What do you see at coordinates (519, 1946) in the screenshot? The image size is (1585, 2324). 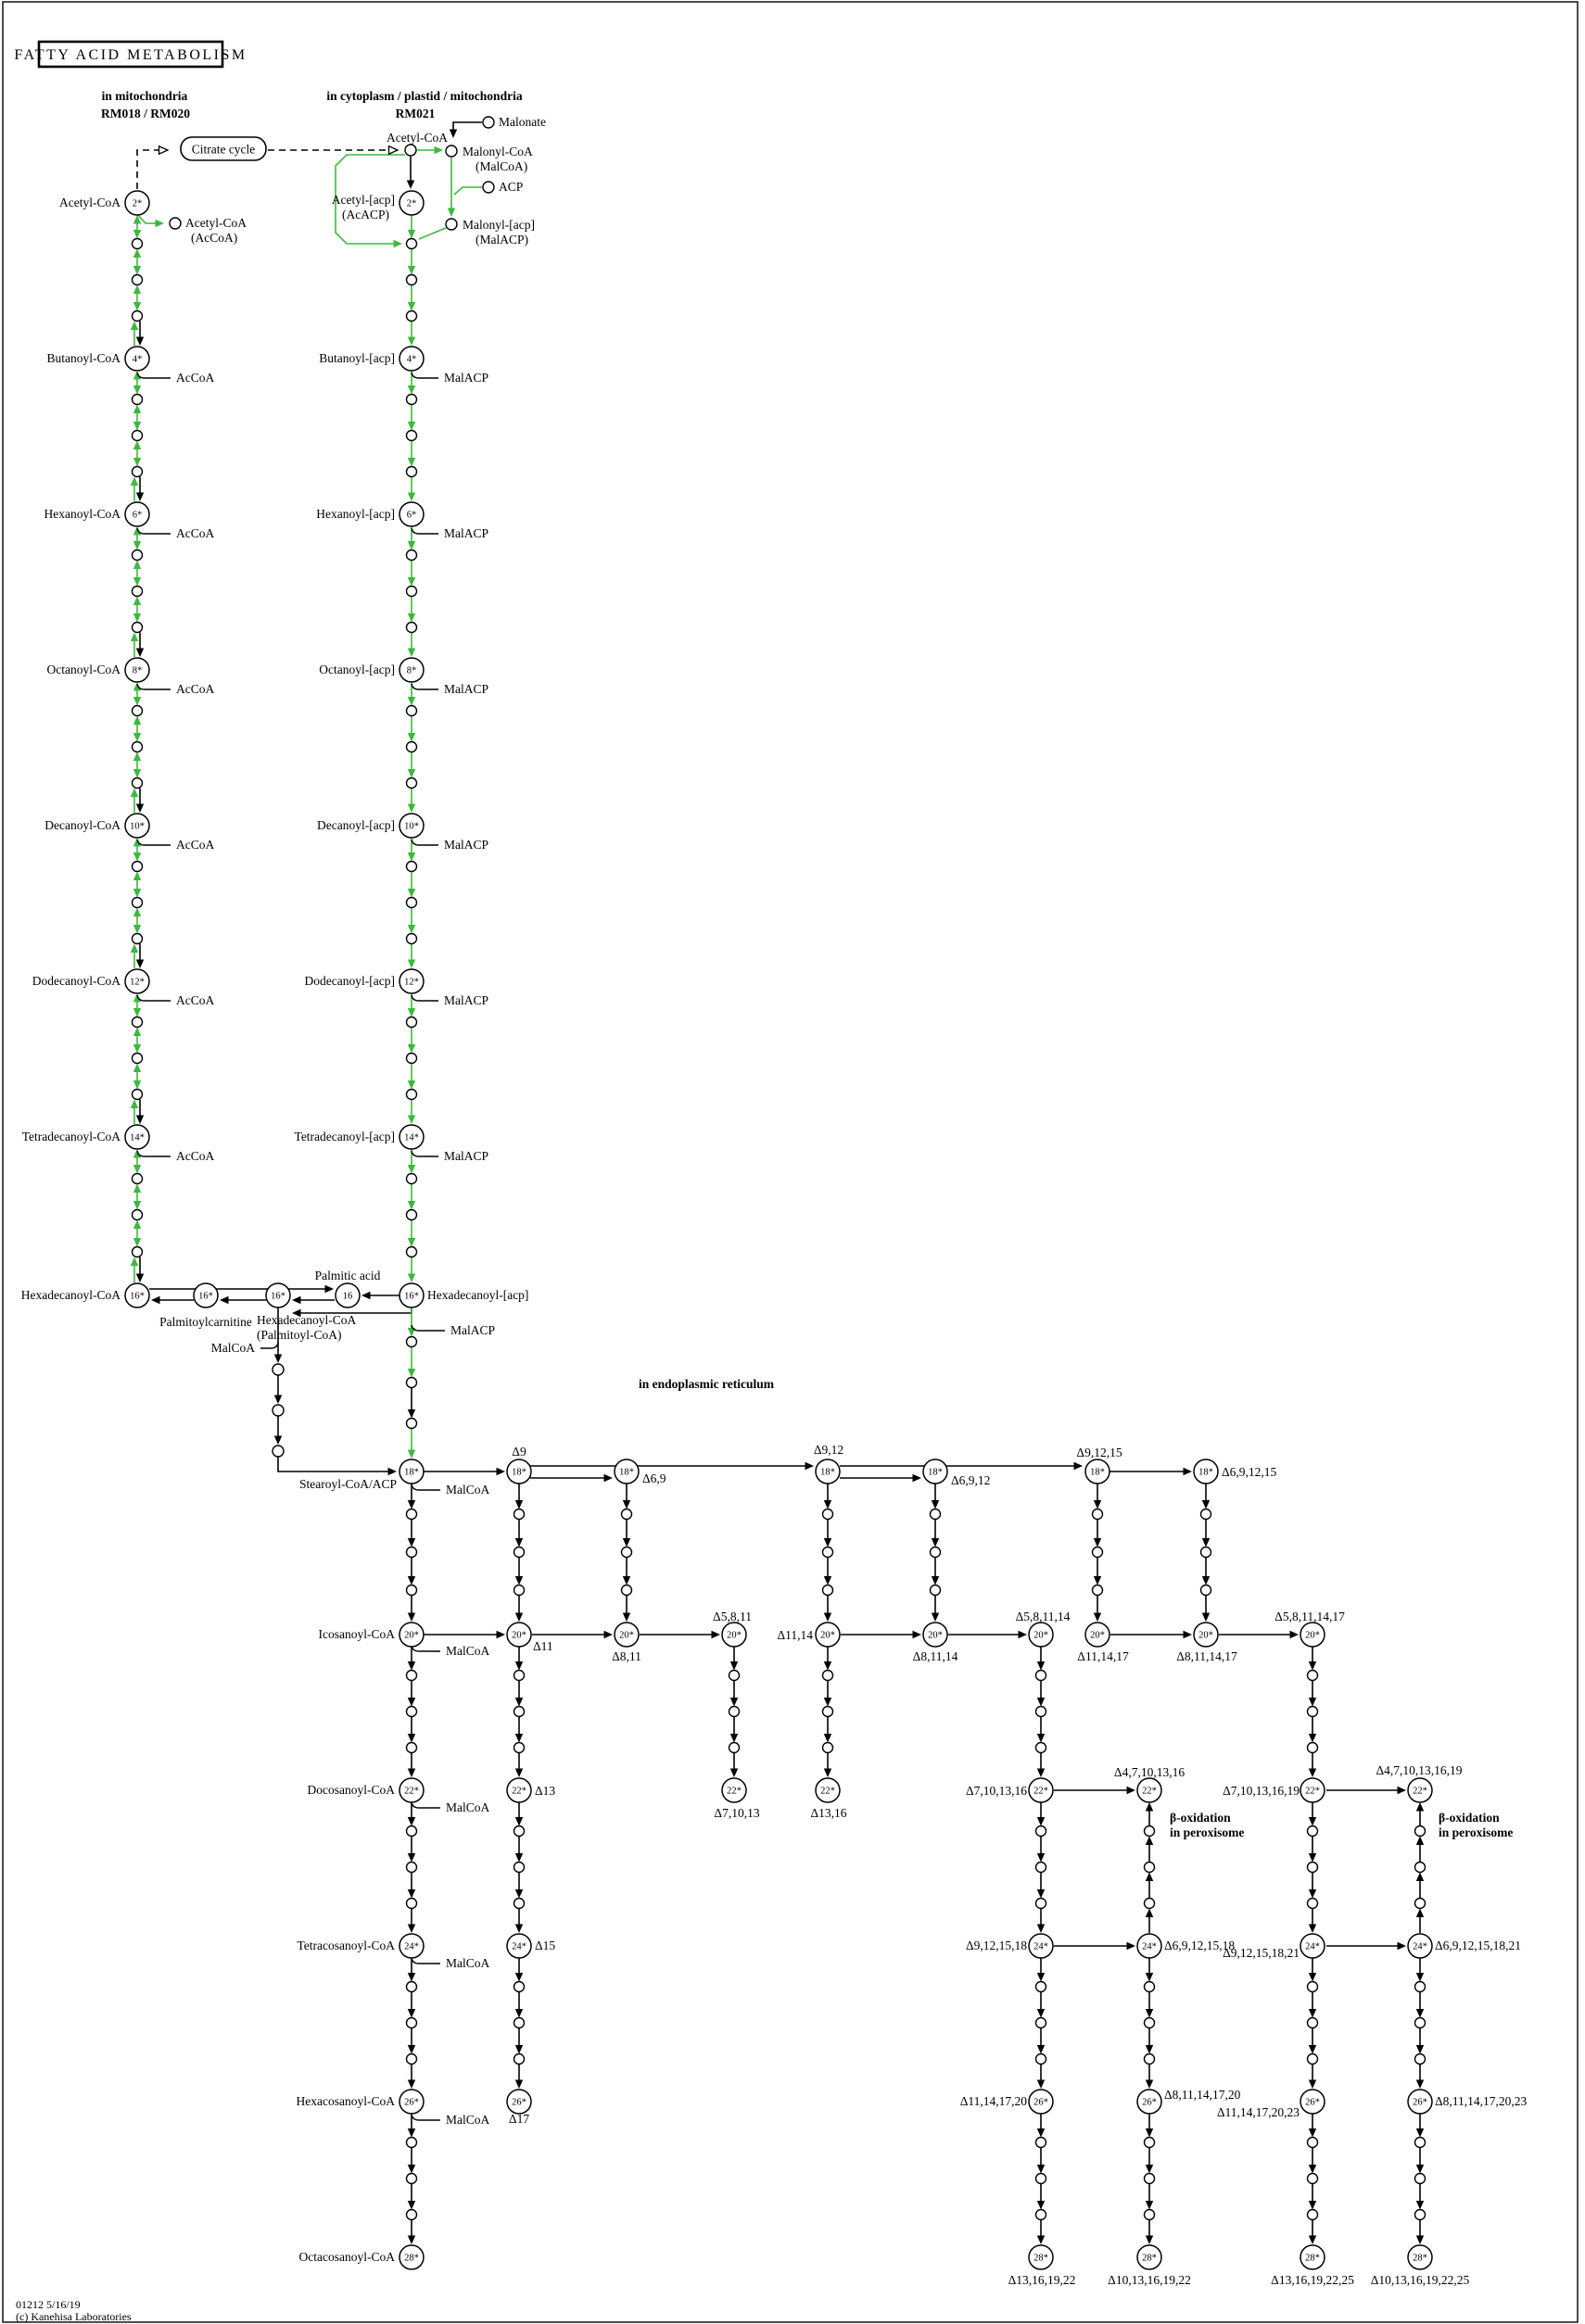 I see `c24-d15` at bounding box center [519, 1946].